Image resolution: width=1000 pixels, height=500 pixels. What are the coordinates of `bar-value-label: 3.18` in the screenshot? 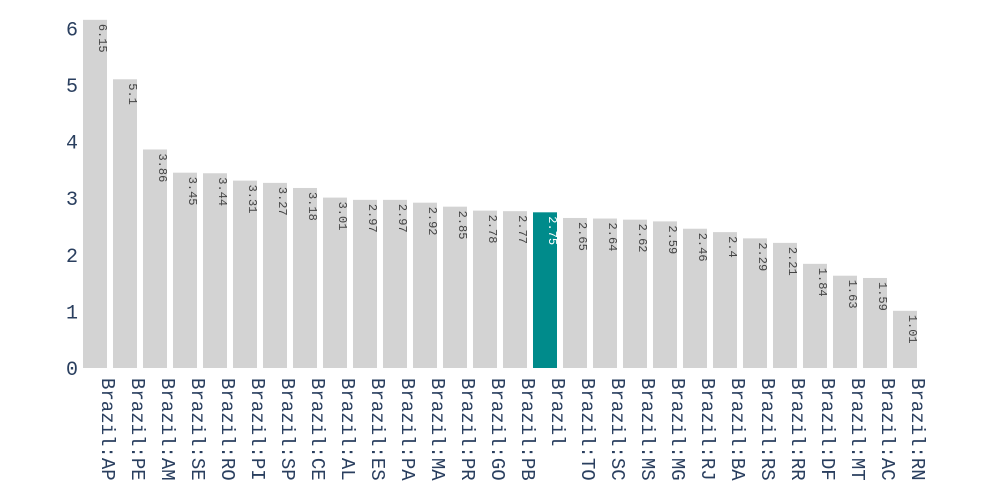 It's located at (312, 206).